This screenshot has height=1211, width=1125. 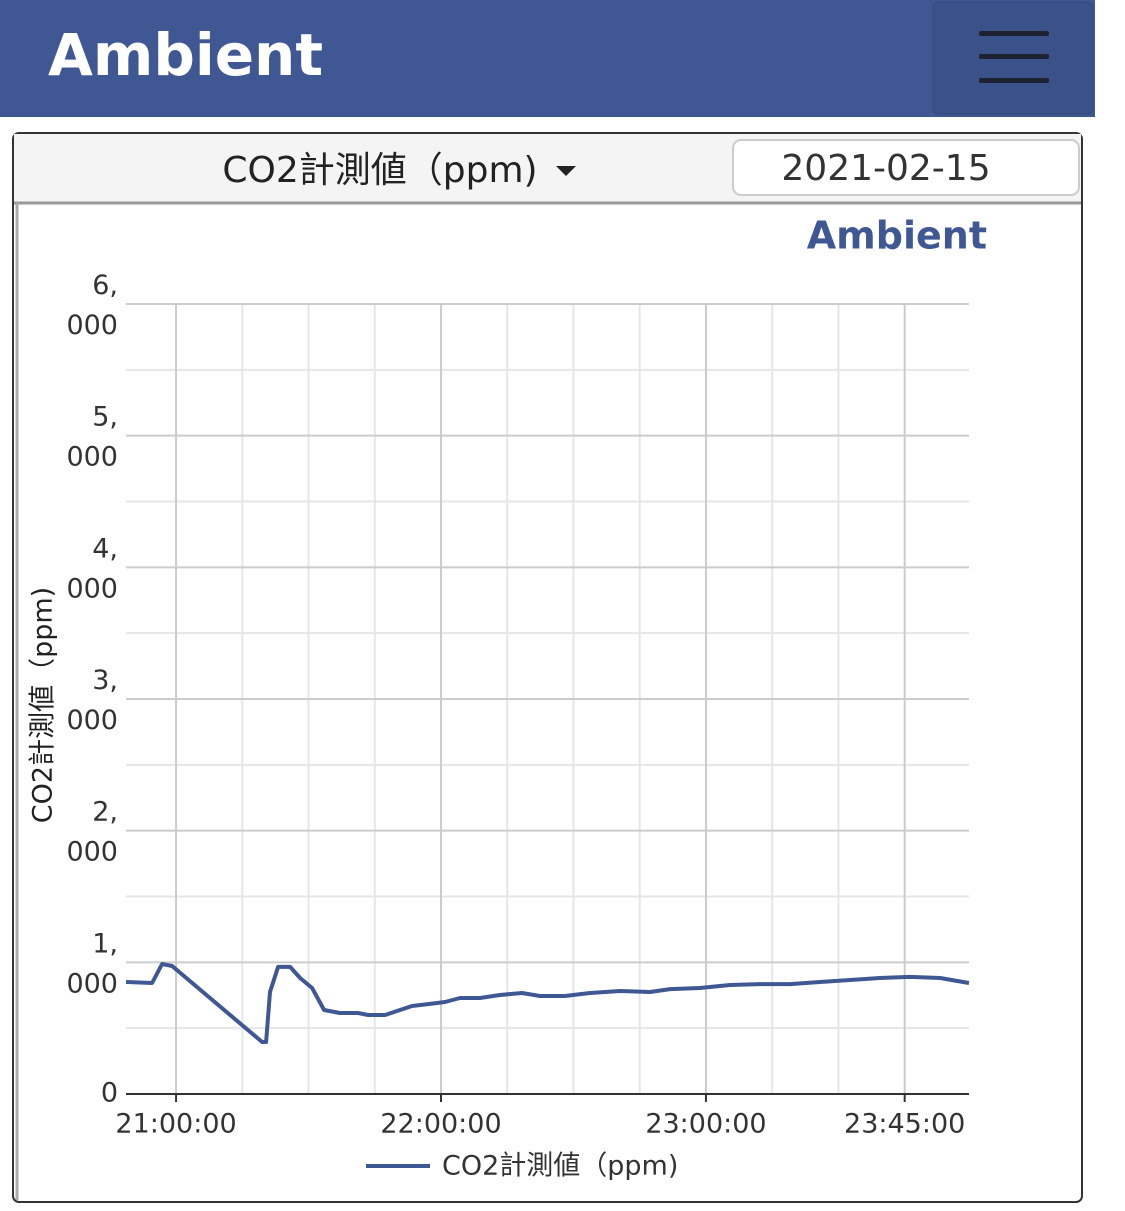 I want to click on header-title: Ambient, so click(x=185, y=55).